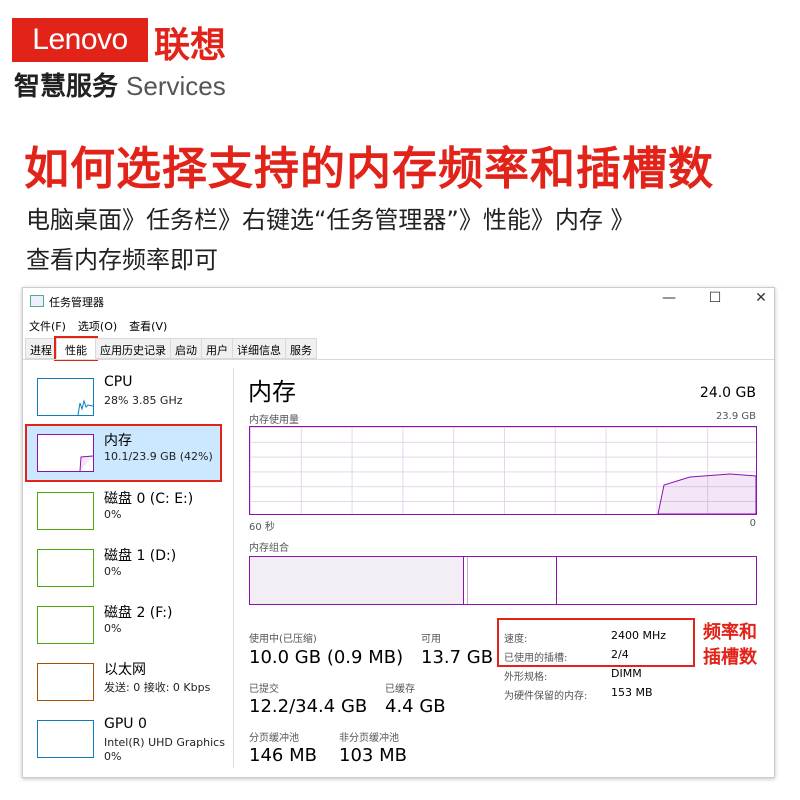 This screenshot has width=800, height=800. What do you see at coordinates (127, 568) in the screenshot?
I see `sidebar-item-disk1: 磁盘 1 (D:) 0%` at bounding box center [127, 568].